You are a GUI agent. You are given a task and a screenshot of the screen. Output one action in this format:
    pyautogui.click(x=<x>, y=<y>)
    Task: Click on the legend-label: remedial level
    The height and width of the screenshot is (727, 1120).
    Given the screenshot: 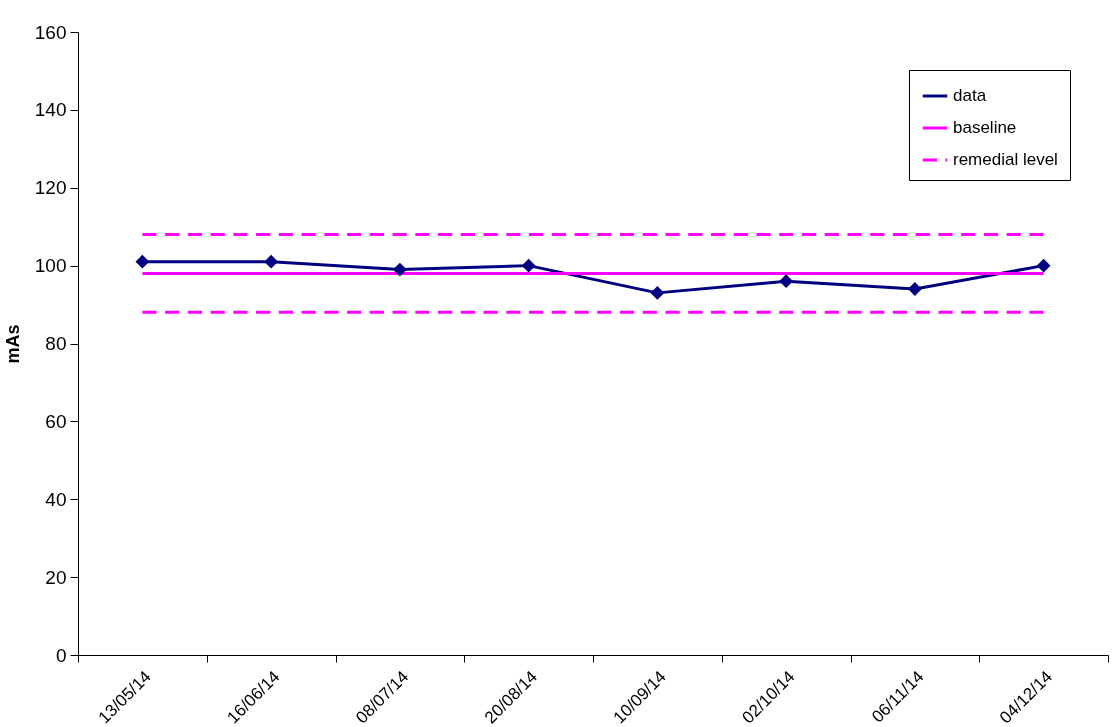 What is the action you would take?
    pyautogui.click(x=1005, y=159)
    